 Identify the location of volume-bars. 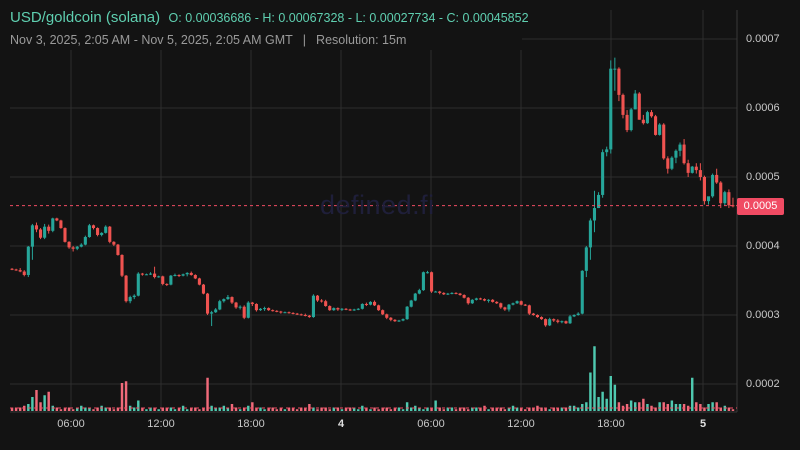
(372, 378).